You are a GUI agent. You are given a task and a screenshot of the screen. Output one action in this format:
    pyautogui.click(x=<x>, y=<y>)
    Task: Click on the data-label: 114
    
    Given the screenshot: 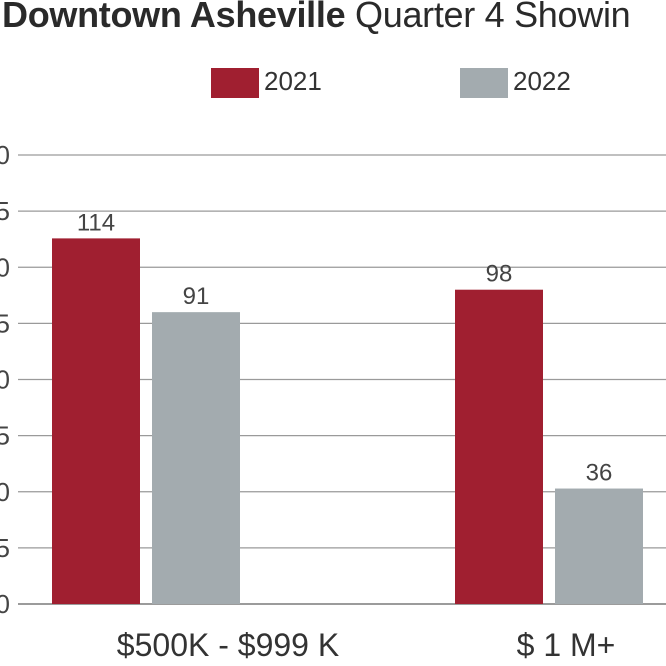 What is the action you would take?
    pyautogui.click(x=96, y=222)
    